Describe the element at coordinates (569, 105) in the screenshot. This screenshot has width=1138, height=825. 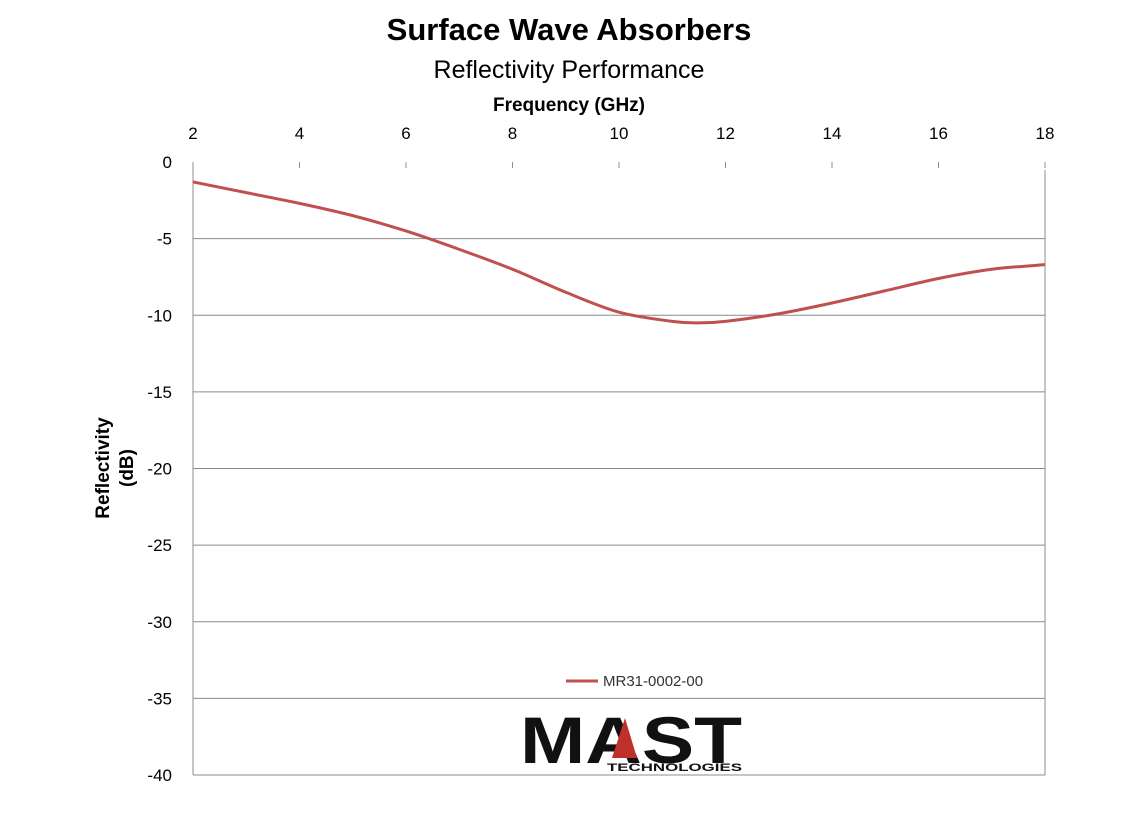
I see `x-axis-label: Frequency (GHz)` at that location.